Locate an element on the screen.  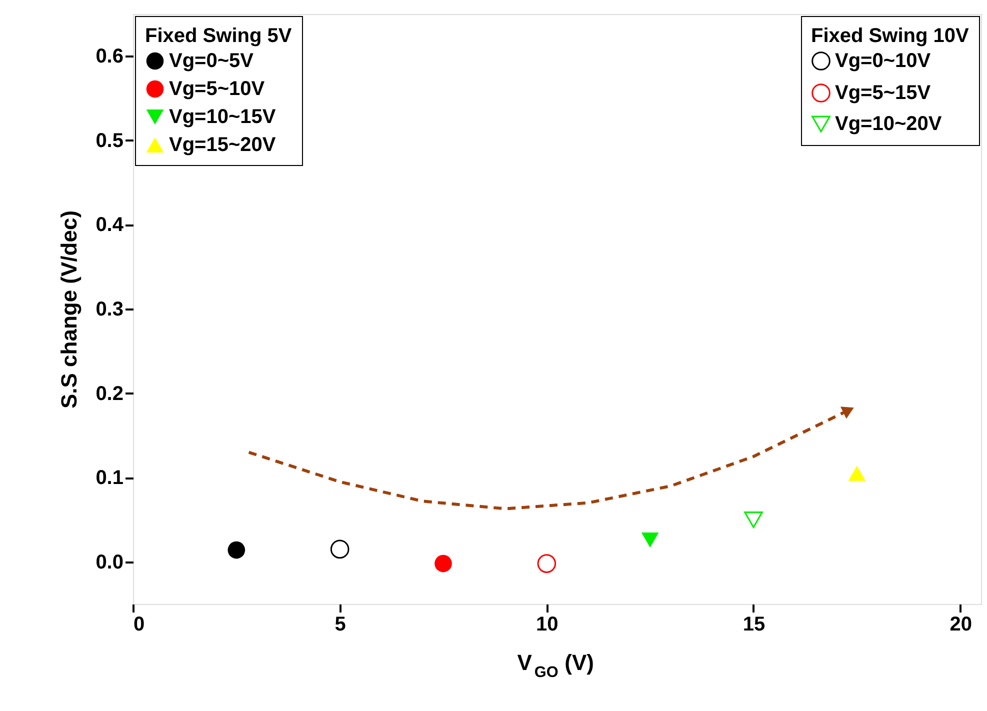
x-tick-label: 15 is located at coordinates (754, 625).